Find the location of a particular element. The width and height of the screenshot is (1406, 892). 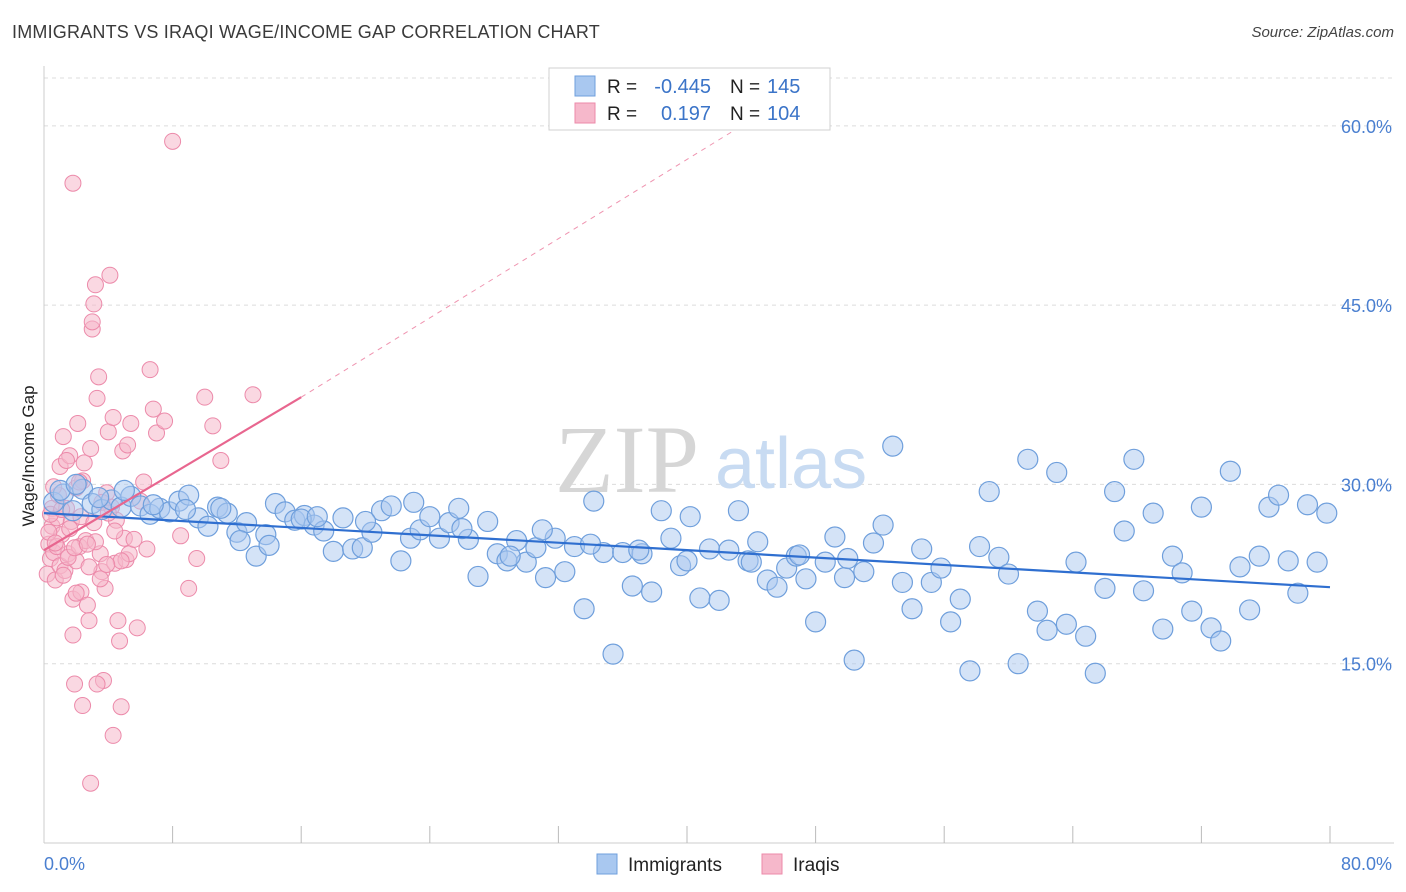

legend-swatch-immigrants is located at coordinates (585, 86).